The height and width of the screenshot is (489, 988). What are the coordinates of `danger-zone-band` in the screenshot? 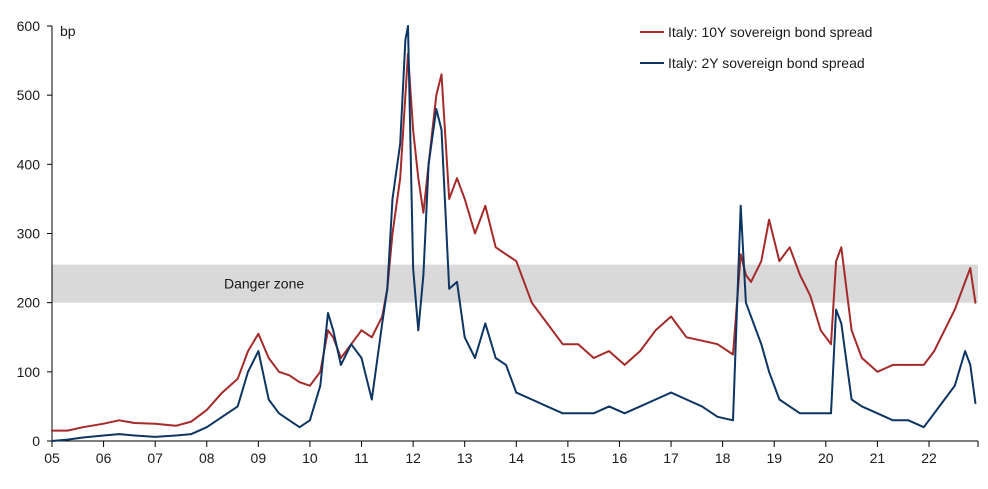 It's located at (515, 283).